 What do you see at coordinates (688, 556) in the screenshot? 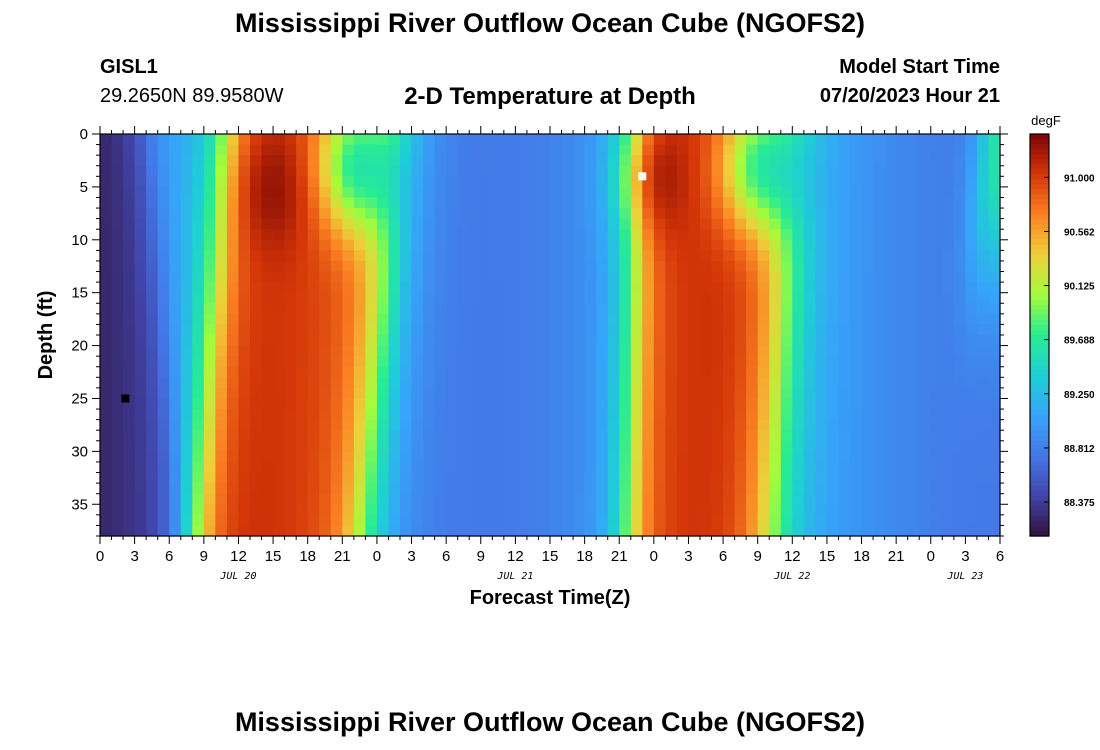
I see `x-tick-label: 3` at bounding box center [688, 556].